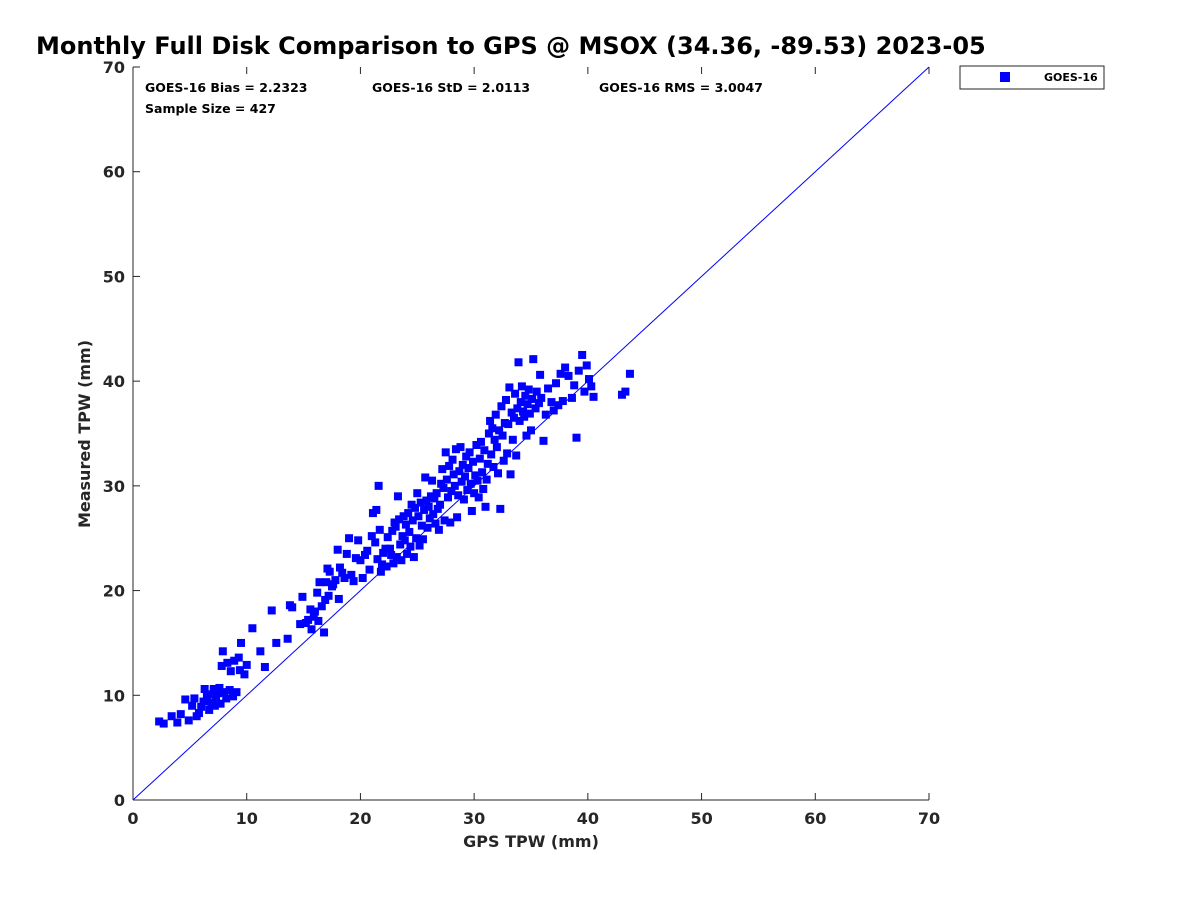 The height and width of the screenshot is (900, 1200). I want to click on legend: GOES-16, so click(1032, 77).